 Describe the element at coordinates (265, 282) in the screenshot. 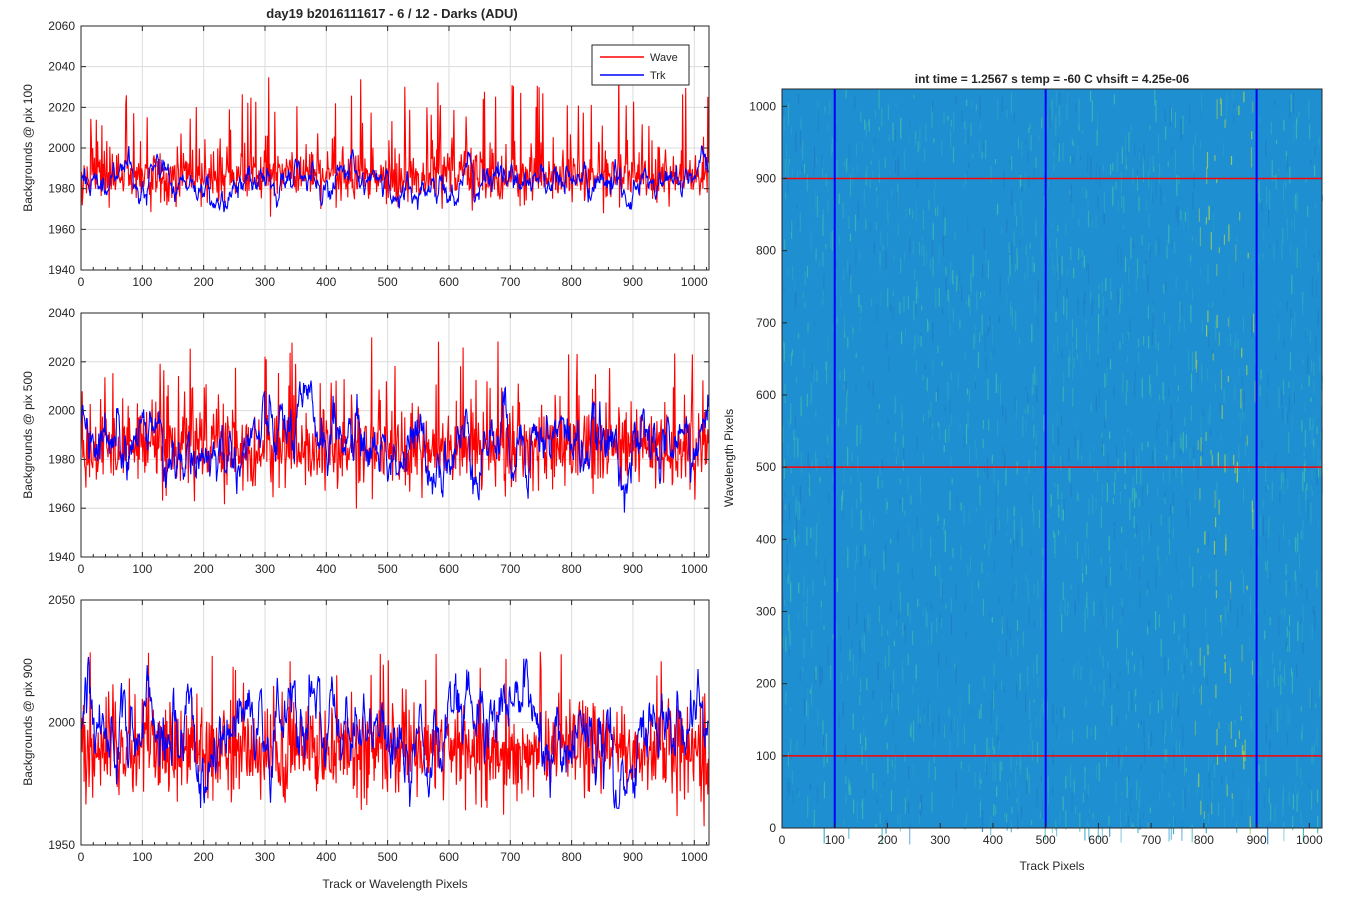

I see `x-tick-label: 300` at that location.